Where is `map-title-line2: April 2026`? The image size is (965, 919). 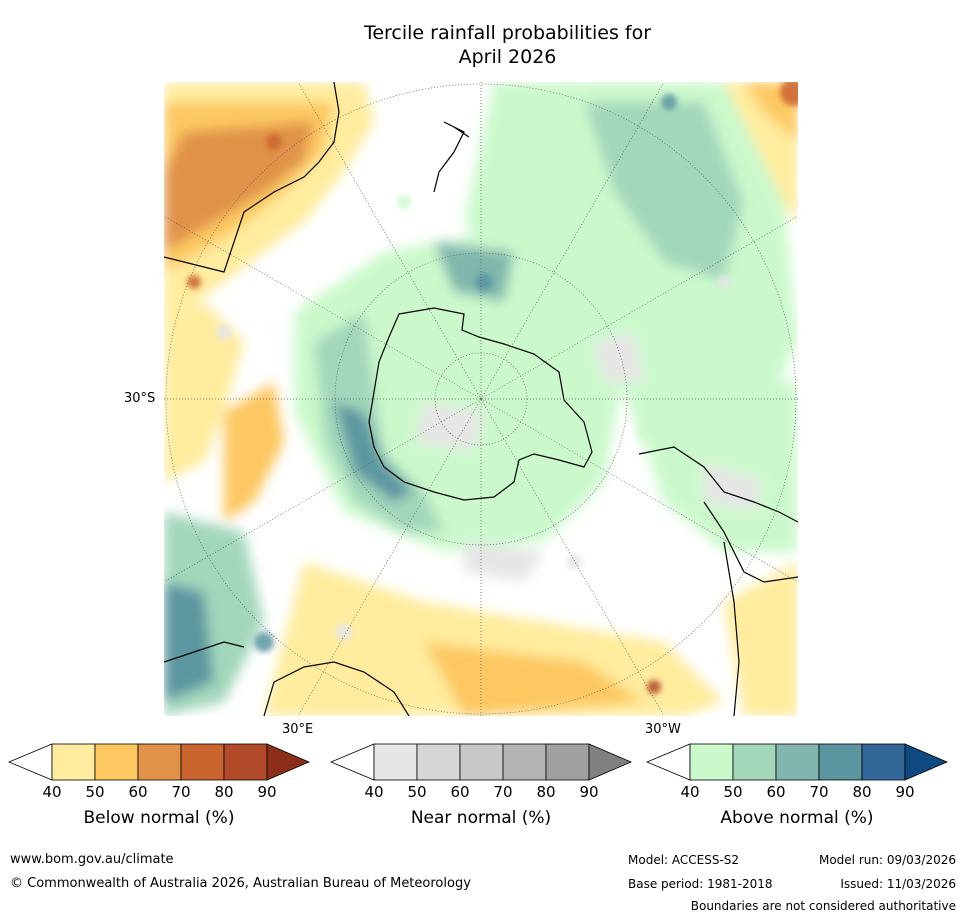 map-title-line2: April 2026 is located at coordinates (507, 57).